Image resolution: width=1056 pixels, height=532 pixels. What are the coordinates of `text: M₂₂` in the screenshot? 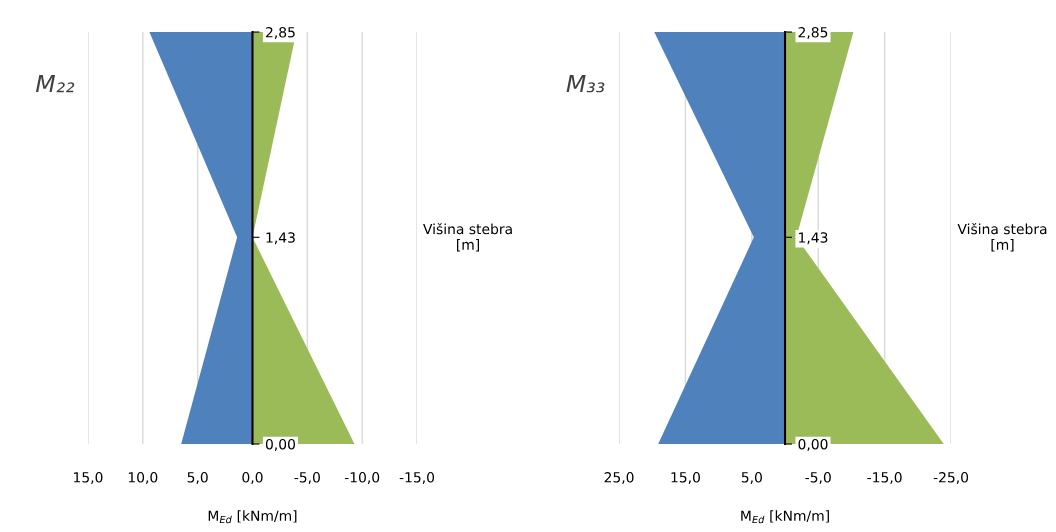 It's located at (55, 83).